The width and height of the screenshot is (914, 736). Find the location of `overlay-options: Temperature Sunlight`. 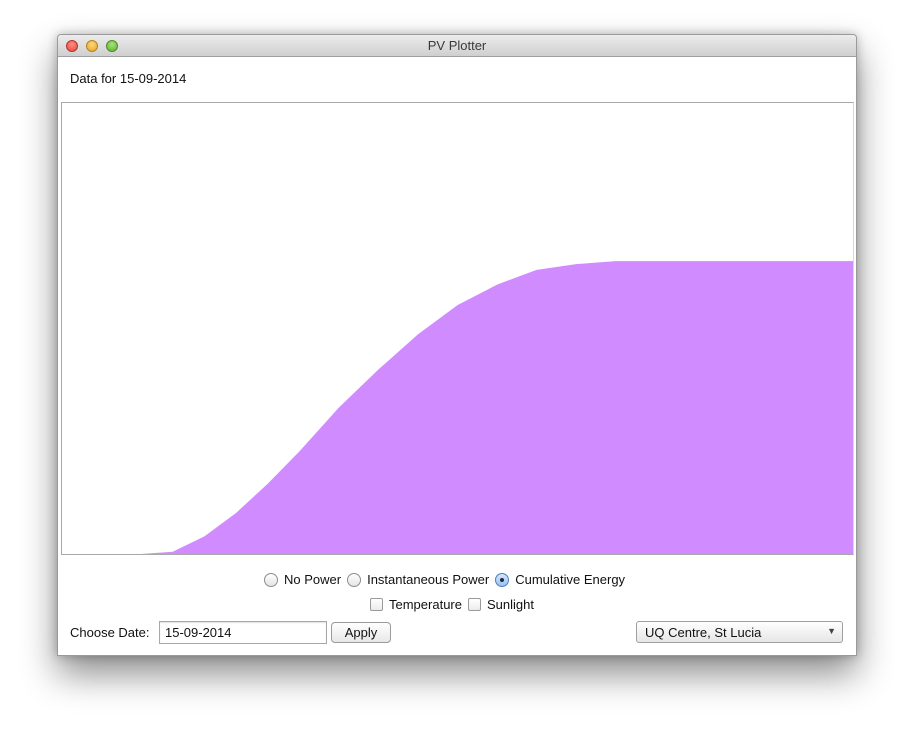

overlay-options: Temperature Sunlight is located at coordinates (455, 604).